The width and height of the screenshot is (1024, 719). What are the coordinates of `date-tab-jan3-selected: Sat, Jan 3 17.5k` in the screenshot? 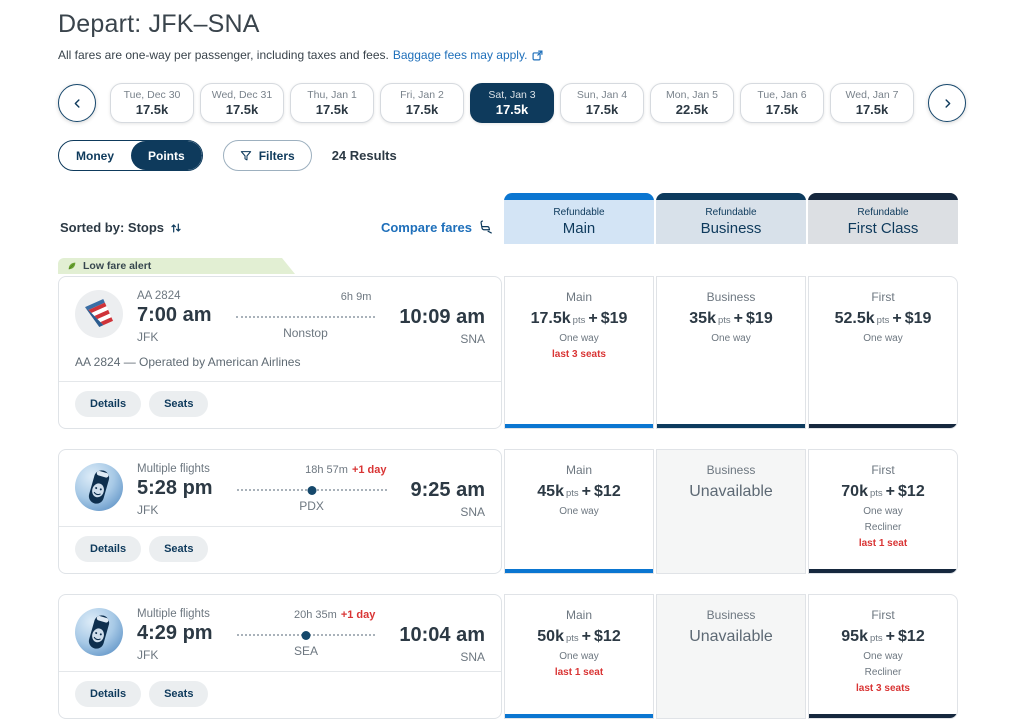 It's located at (512, 103).